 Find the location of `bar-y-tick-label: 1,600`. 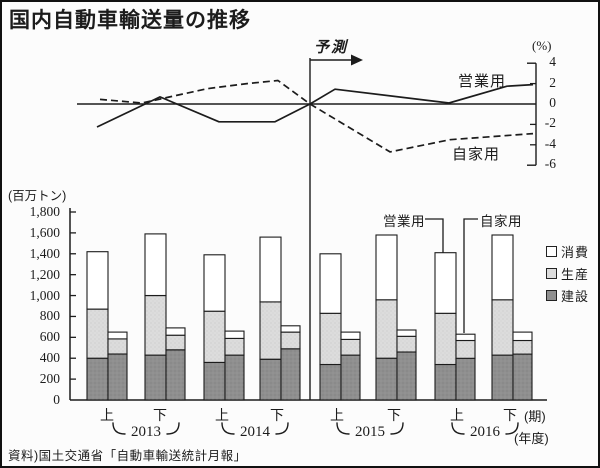

bar-y-tick-label: 1,600 is located at coordinates (44, 232).